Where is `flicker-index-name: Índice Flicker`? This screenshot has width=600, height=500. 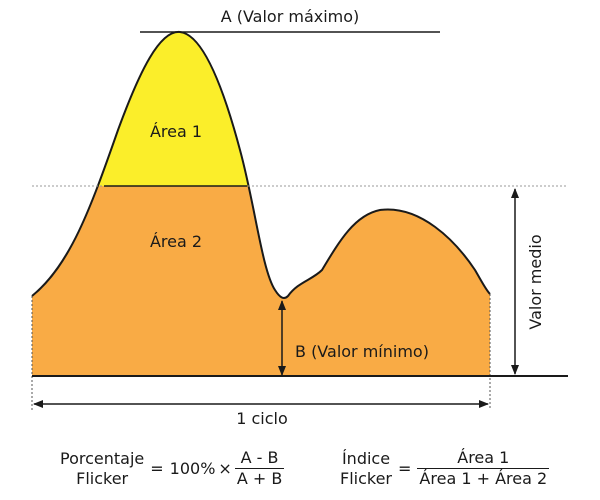
flicker-index-name: Índice Flicker is located at coordinates (366, 469).